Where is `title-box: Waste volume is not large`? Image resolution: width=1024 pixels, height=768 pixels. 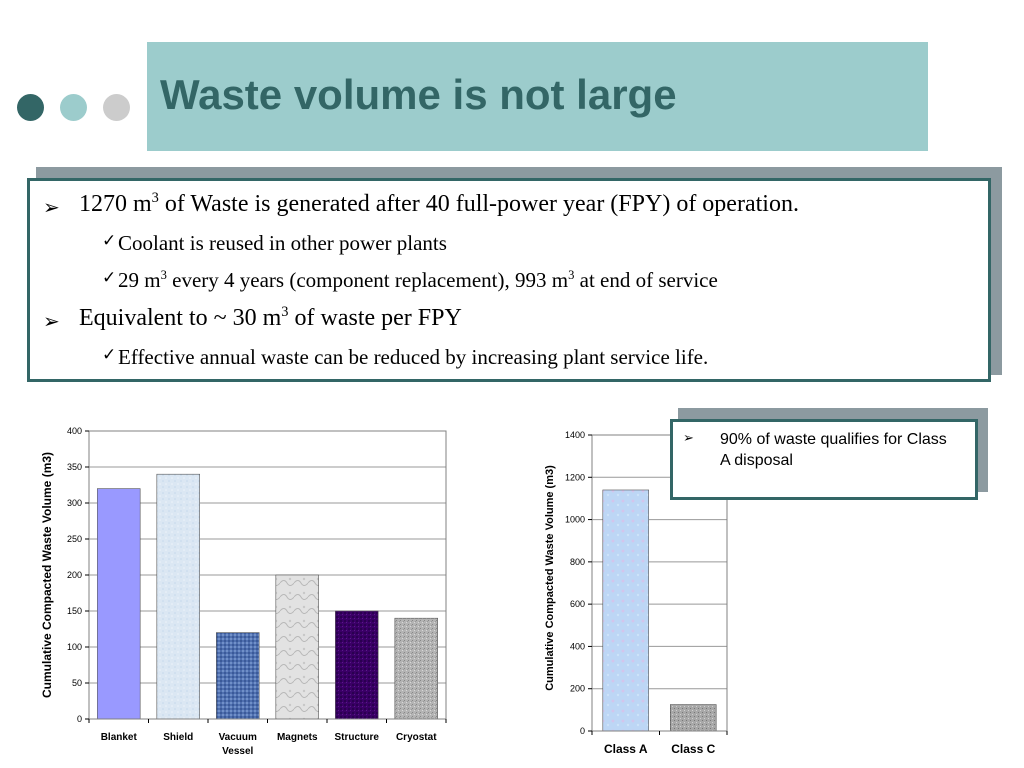
title-box: Waste volume is not large is located at coordinates (537, 96).